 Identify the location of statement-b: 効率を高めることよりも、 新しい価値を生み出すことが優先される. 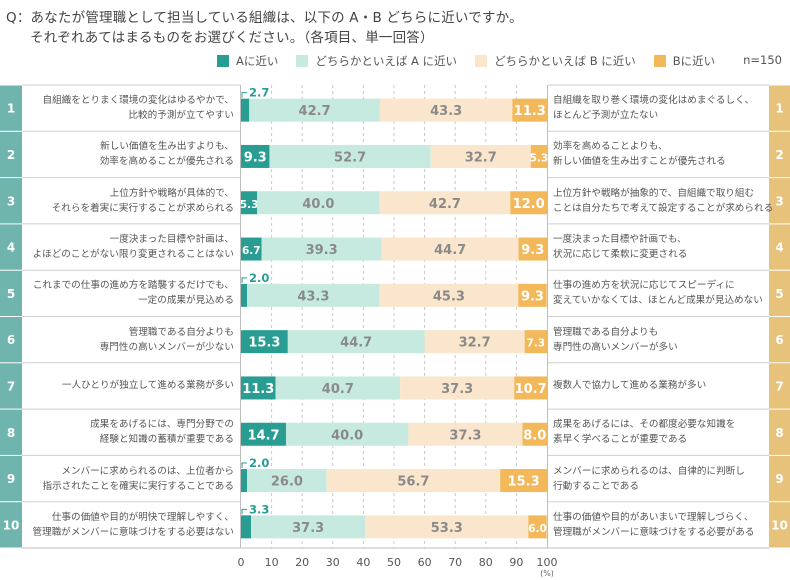
(639, 154).